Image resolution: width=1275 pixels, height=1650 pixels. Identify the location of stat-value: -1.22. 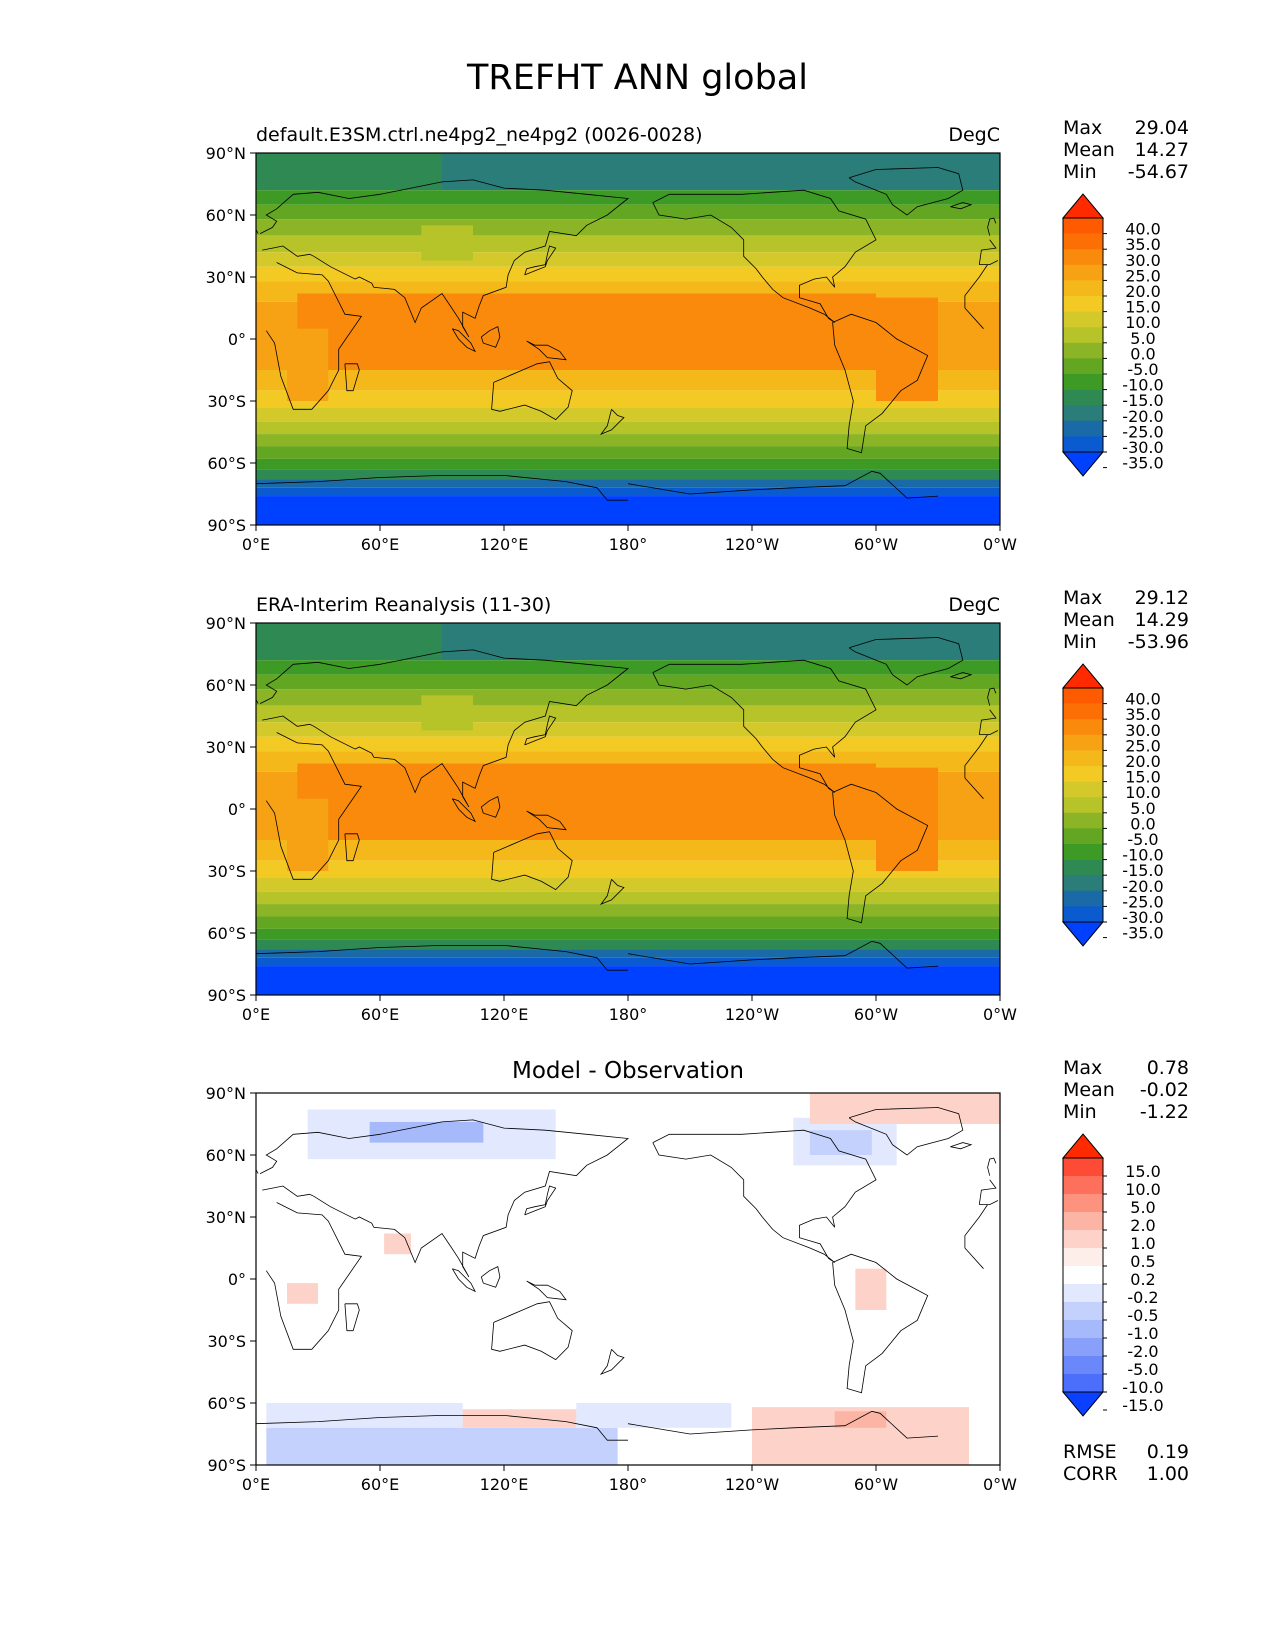
(1164, 1112).